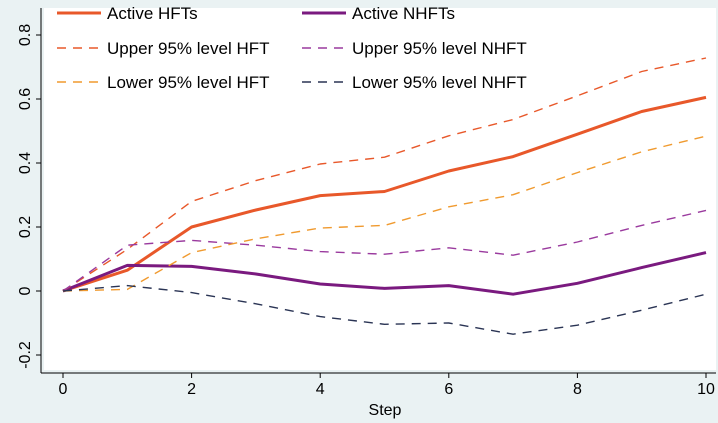 The image size is (718, 423). Describe the element at coordinates (25, 355) in the screenshot. I see `y-tick-label: -0.2` at that location.